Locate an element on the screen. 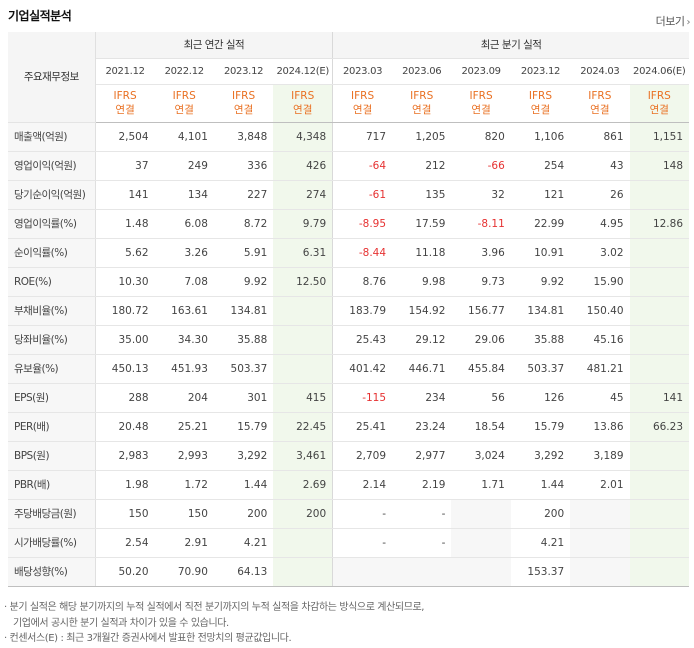 The image size is (694, 648). row-label: 주당배당금(원) is located at coordinates (52, 513).